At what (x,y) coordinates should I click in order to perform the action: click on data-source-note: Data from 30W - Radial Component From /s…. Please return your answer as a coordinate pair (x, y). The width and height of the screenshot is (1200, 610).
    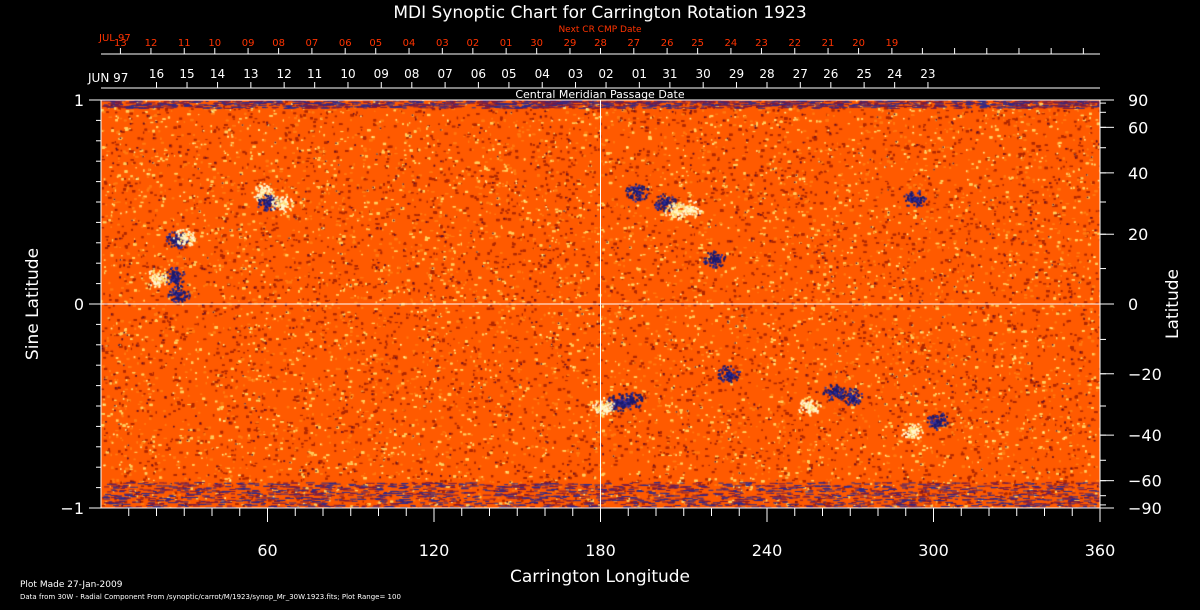
    Looking at the image, I should click on (210, 597).